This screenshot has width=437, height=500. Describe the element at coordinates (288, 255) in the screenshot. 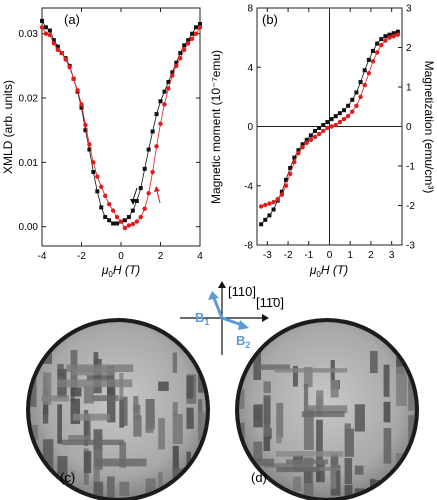

I see `x-tick-label: -2` at that location.